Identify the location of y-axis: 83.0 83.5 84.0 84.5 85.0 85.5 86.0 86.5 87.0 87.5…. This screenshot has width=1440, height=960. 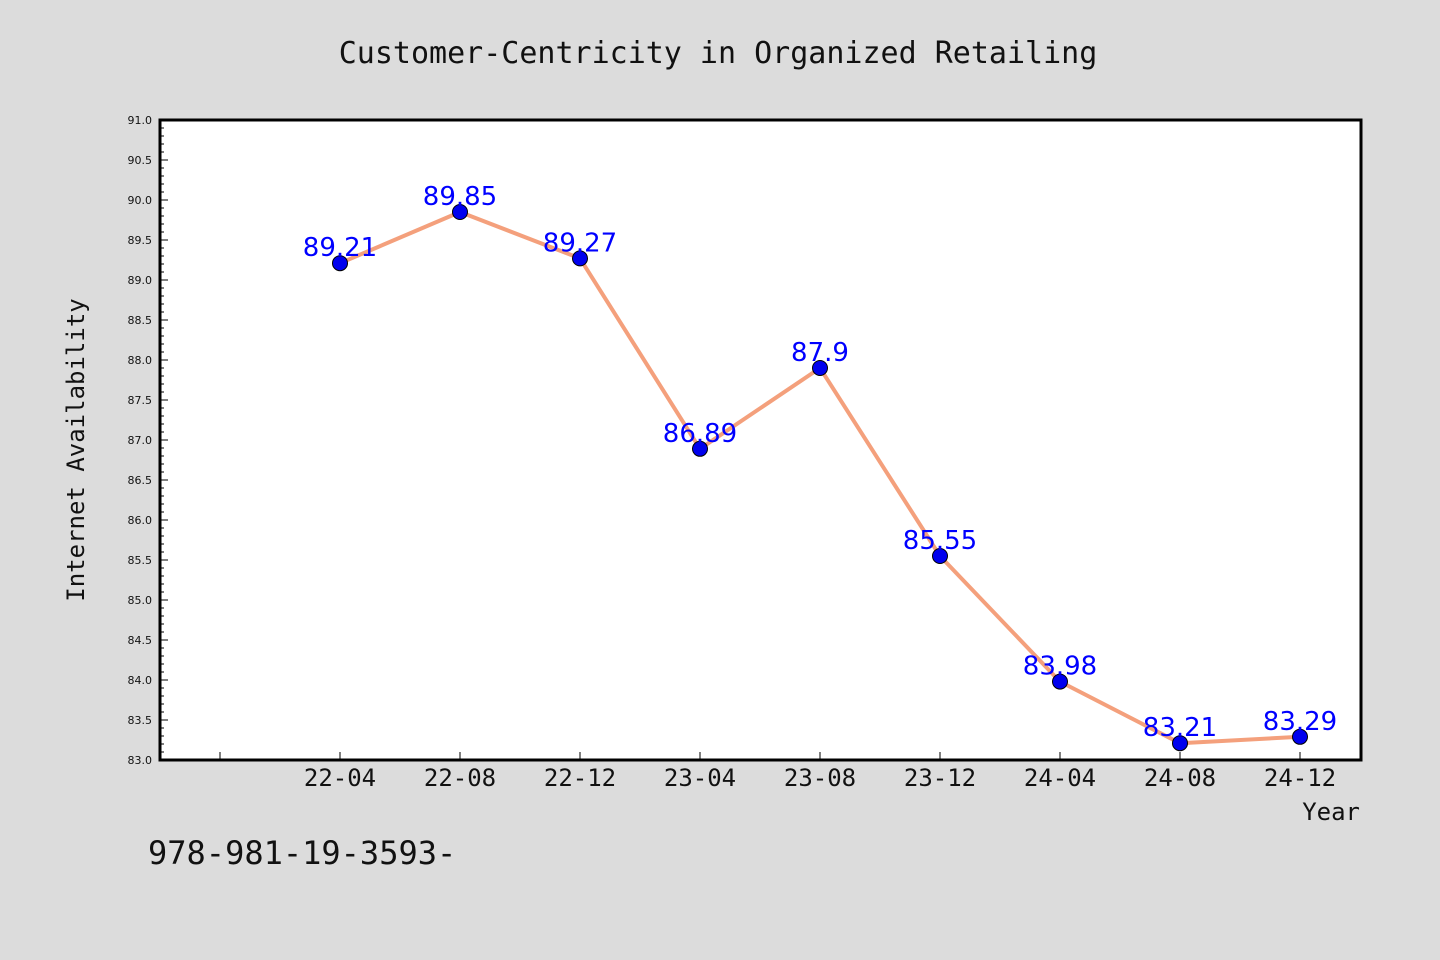
(148, 440).